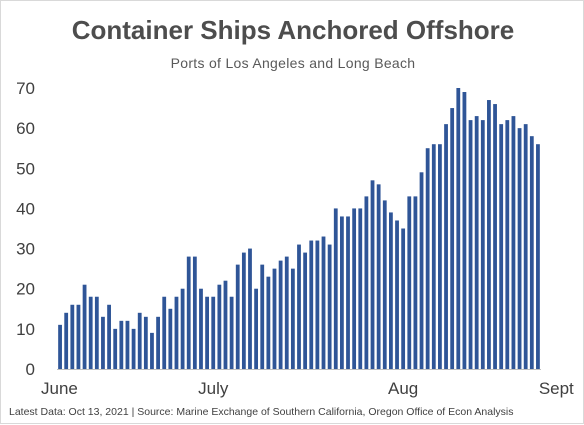 Image resolution: width=584 pixels, height=425 pixels. I want to click on x-axis: JuneJulyAugSeptOct, so click(307, 388).